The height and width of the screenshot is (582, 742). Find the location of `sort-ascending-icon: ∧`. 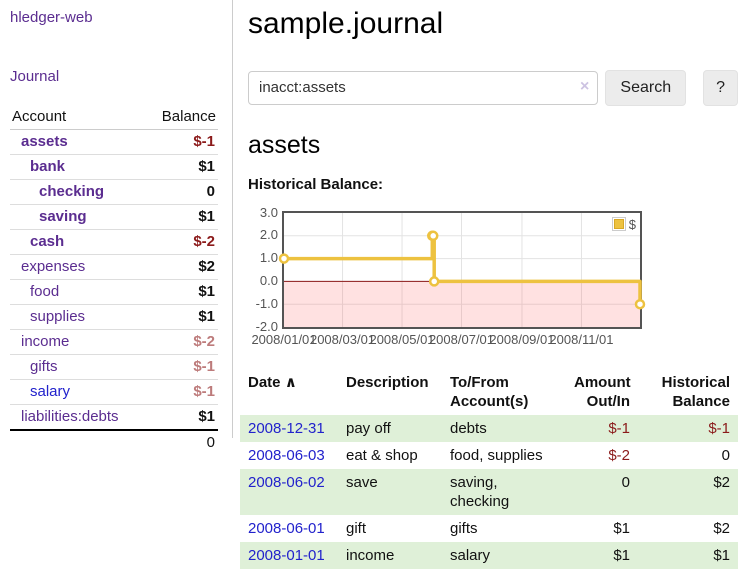

sort-ascending-icon: ∧ is located at coordinates (290, 382).